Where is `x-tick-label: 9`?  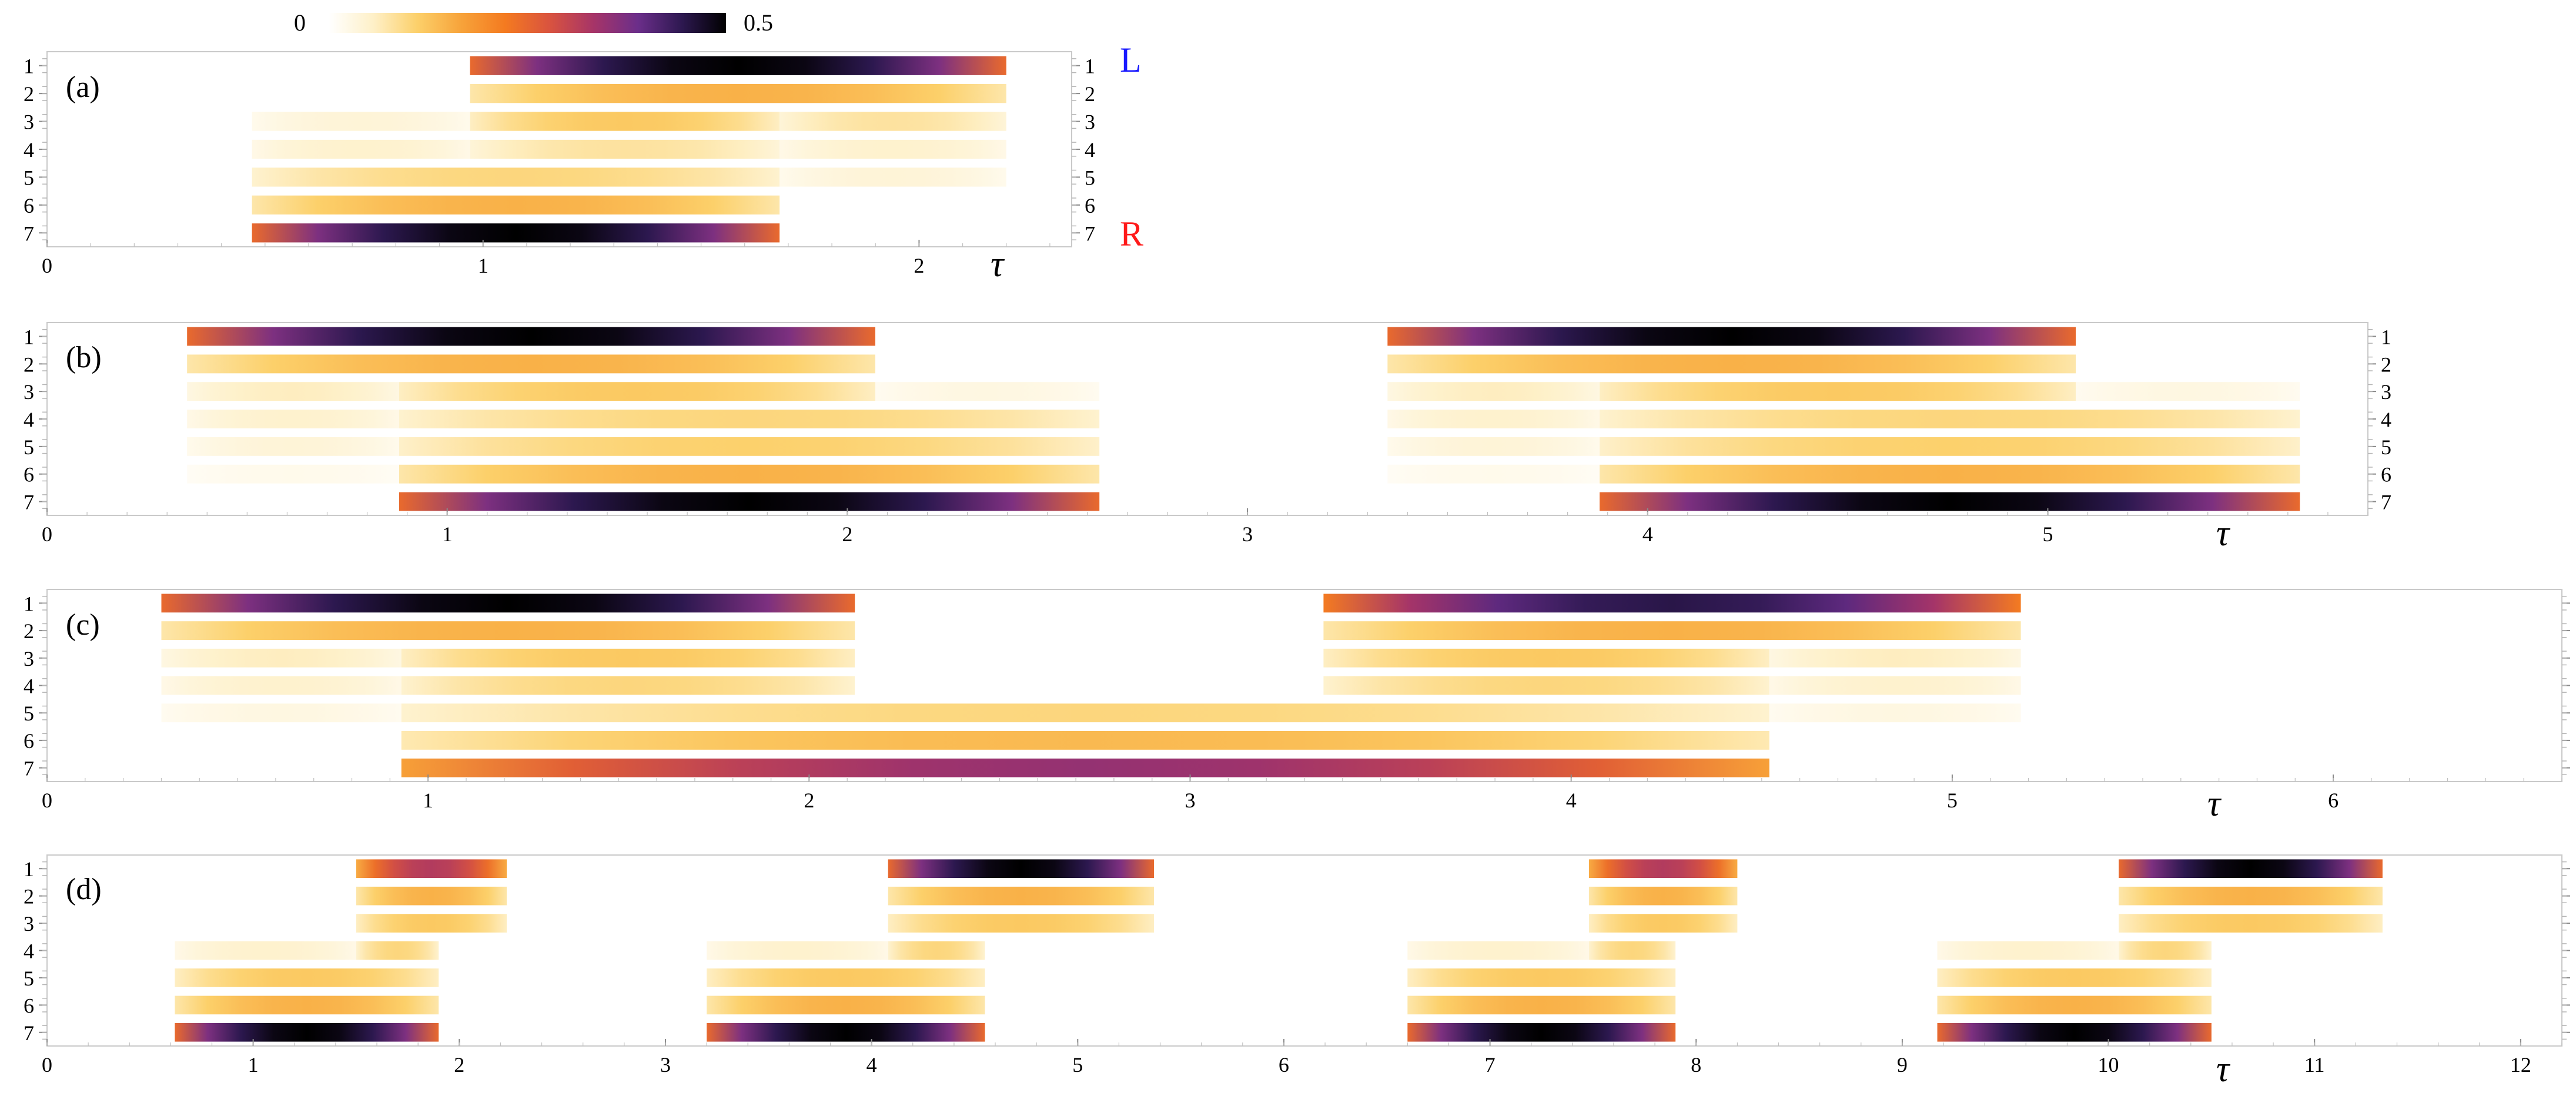 x-tick-label: 9 is located at coordinates (1902, 1065).